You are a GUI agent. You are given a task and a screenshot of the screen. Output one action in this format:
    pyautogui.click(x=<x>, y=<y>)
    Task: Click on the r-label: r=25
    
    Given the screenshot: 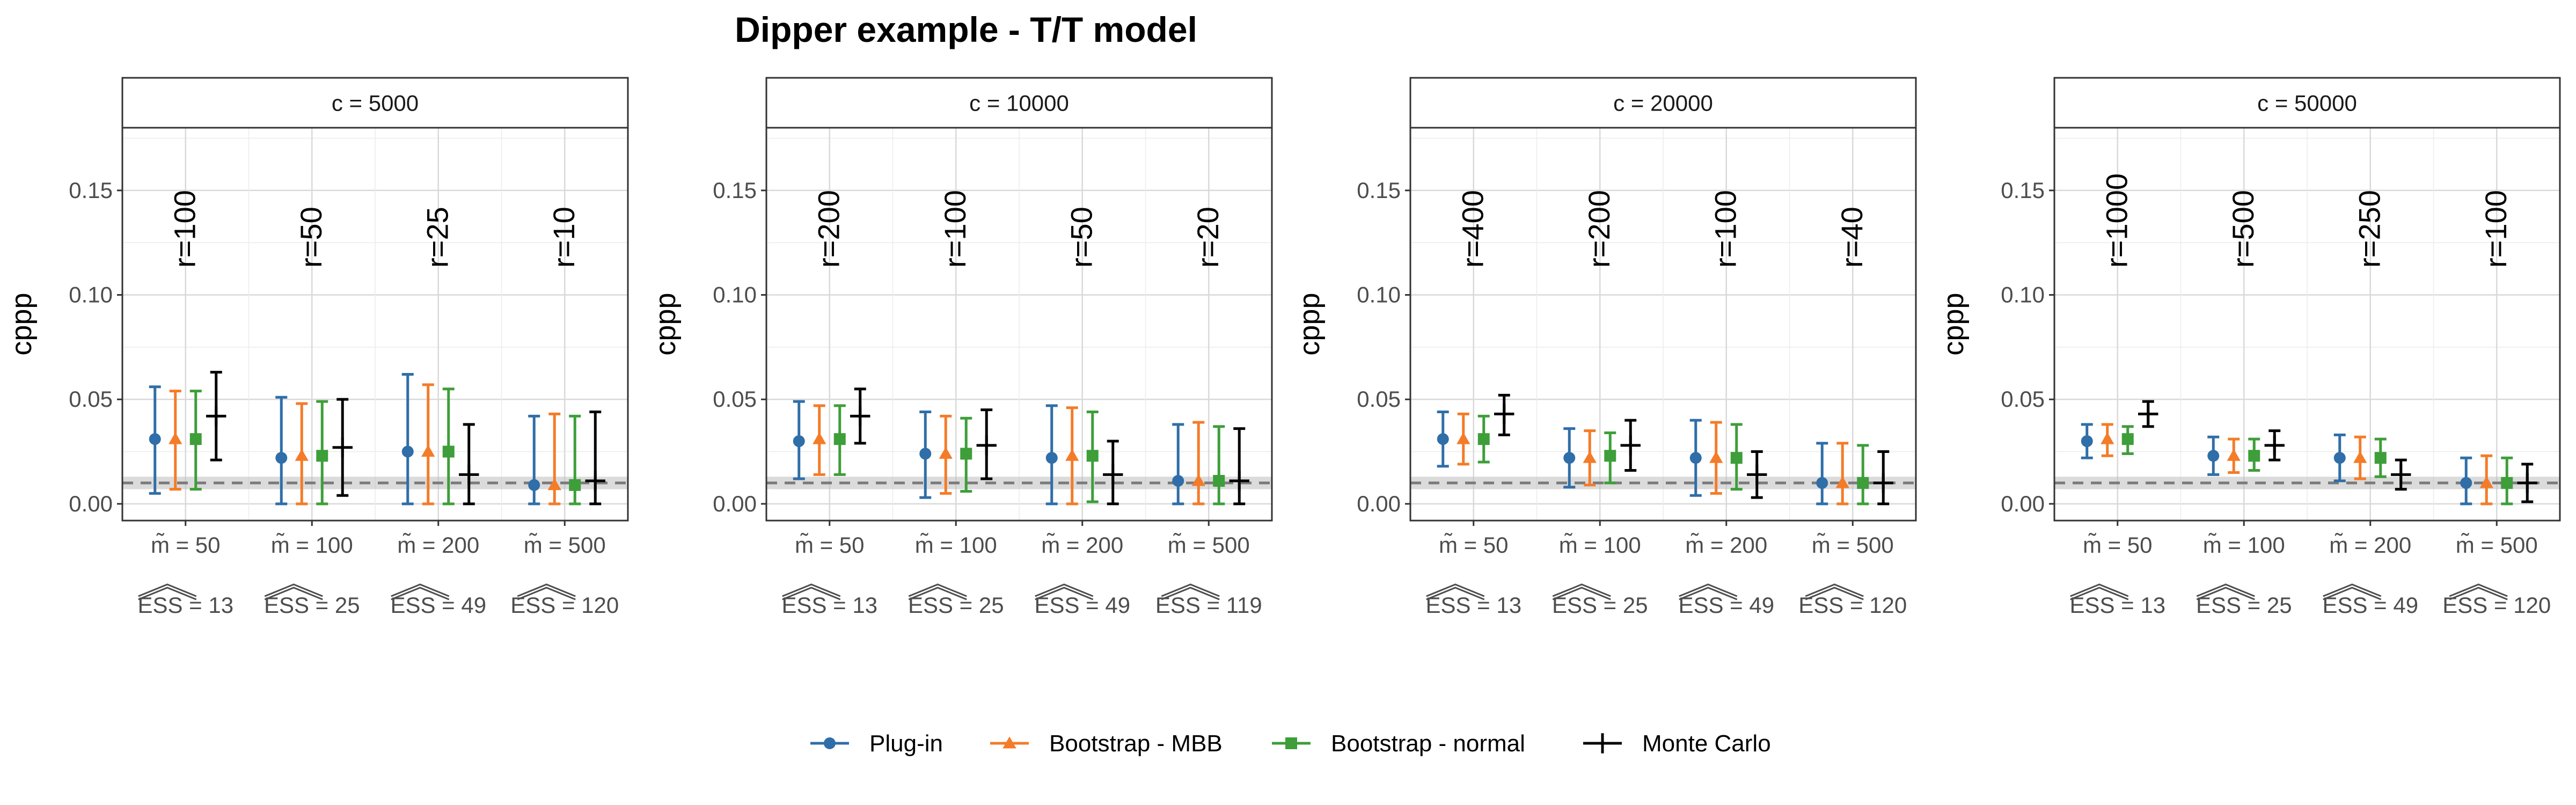 What is the action you would take?
    pyautogui.click(x=438, y=237)
    